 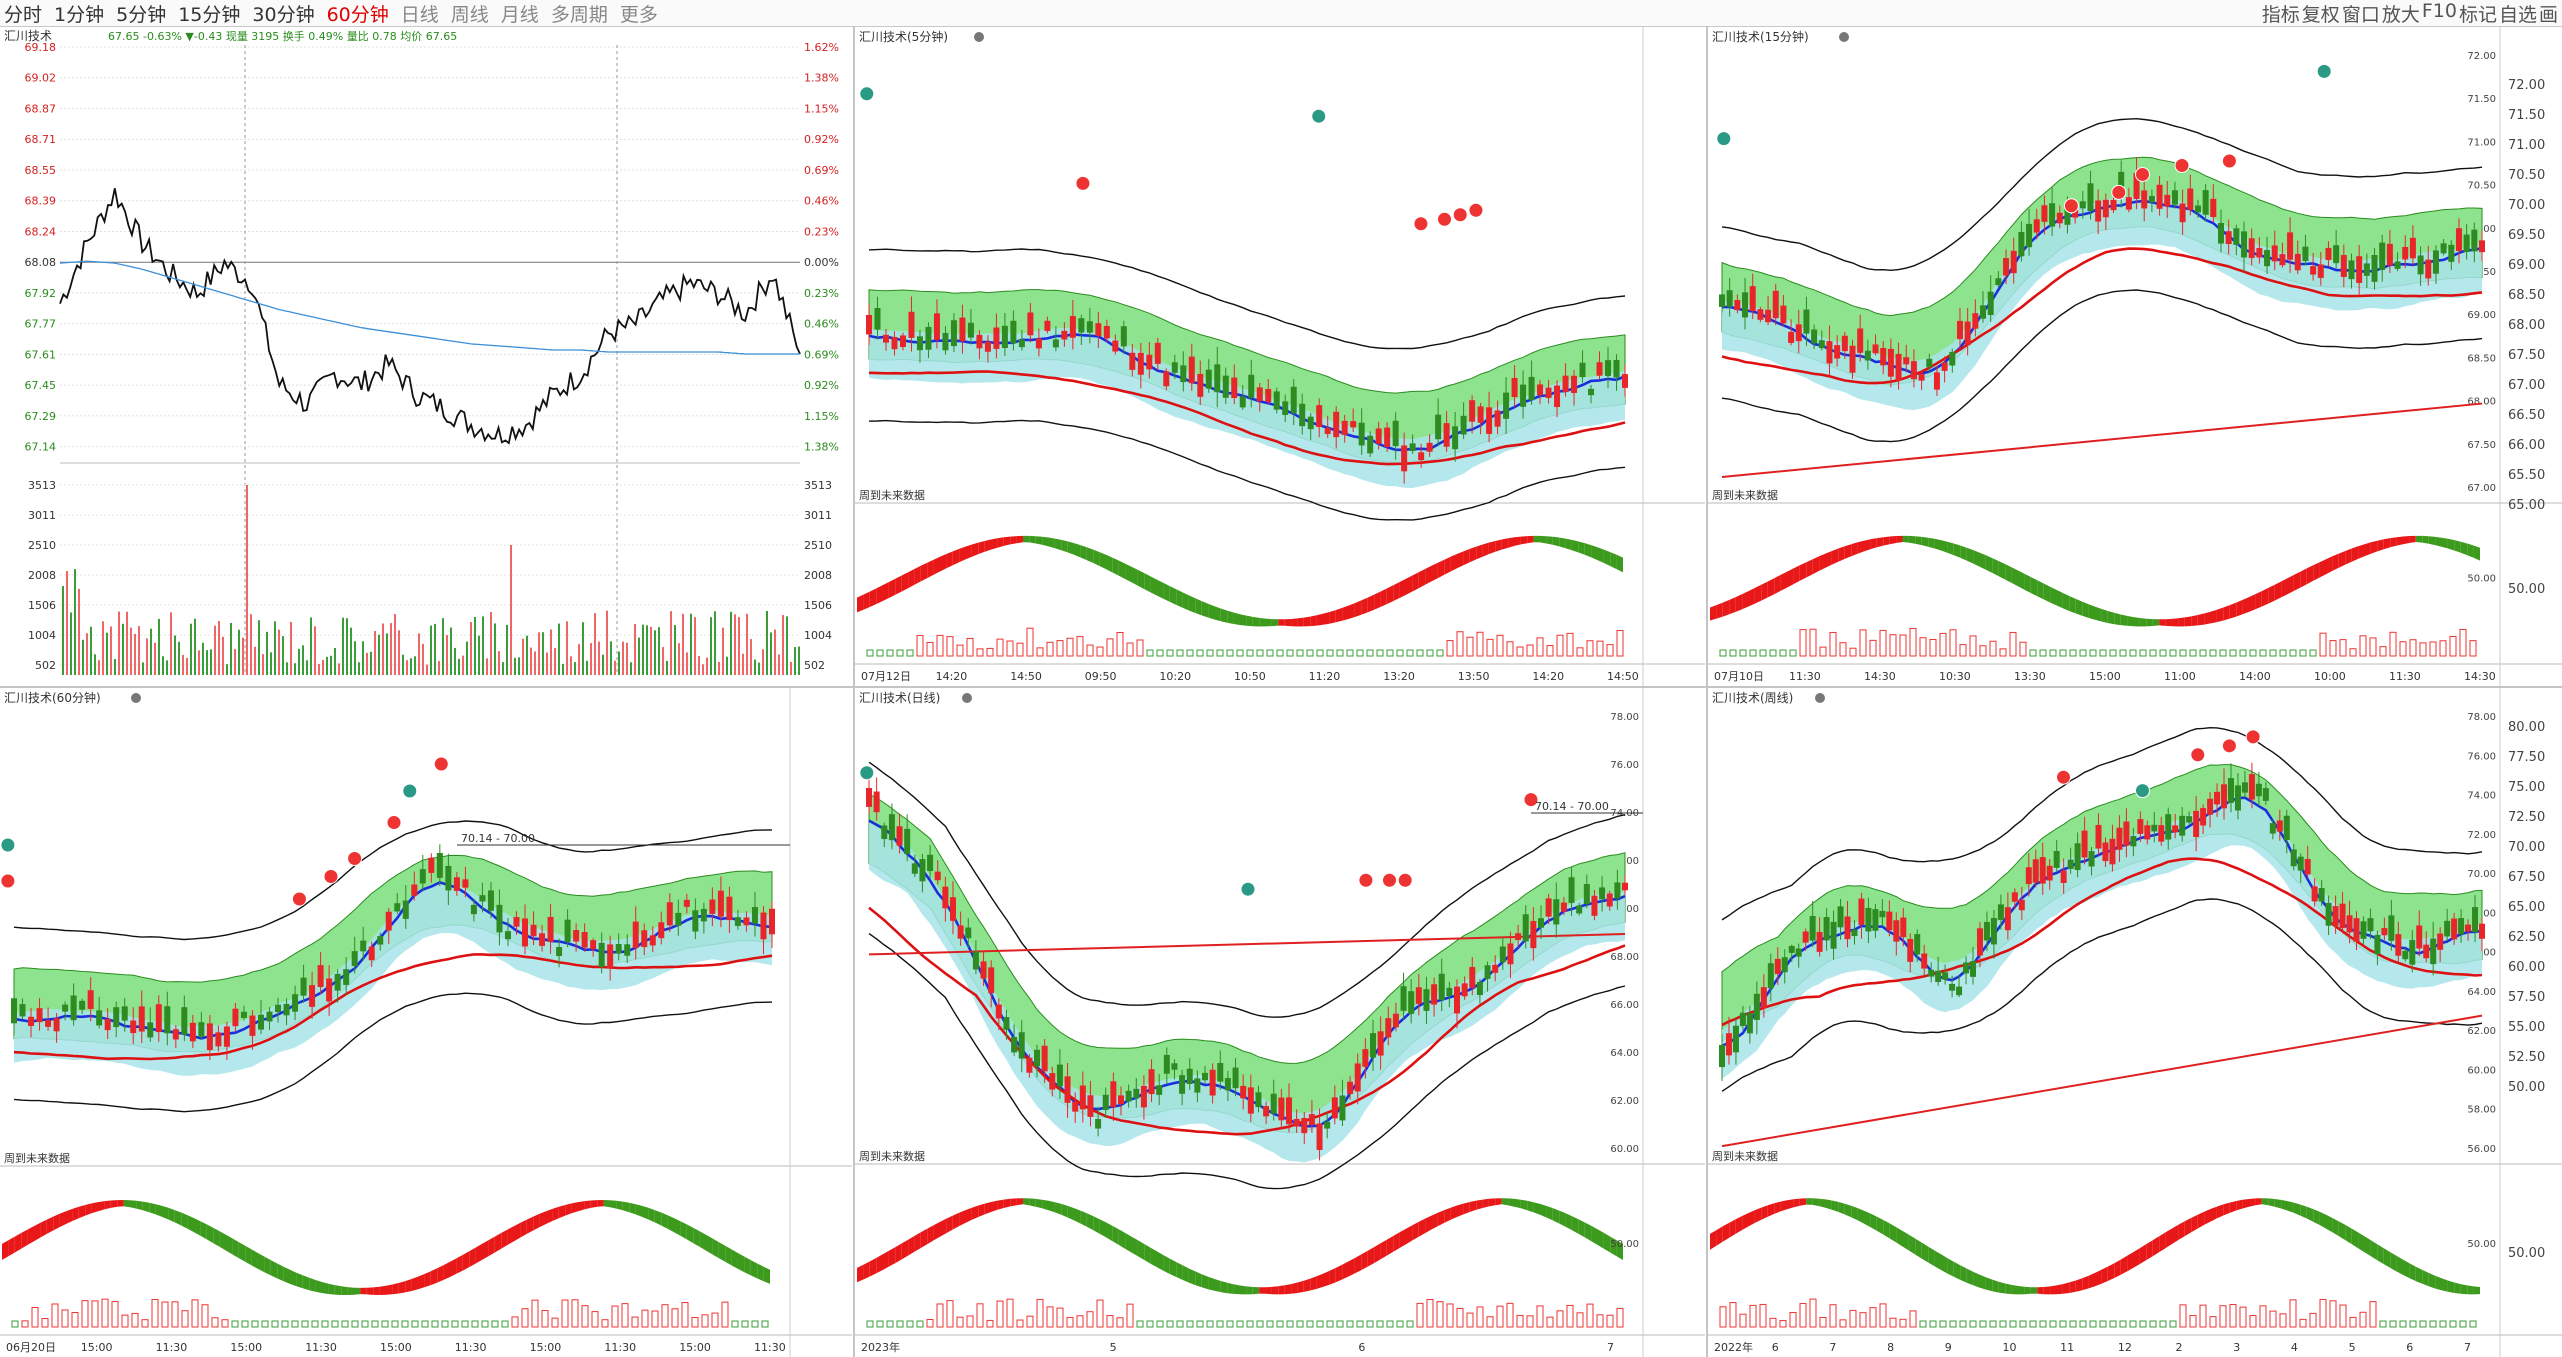 What do you see at coordinates (355, 858) in the screenshot?
I see `sell-signal-icon` at bounding box center [355, 858].